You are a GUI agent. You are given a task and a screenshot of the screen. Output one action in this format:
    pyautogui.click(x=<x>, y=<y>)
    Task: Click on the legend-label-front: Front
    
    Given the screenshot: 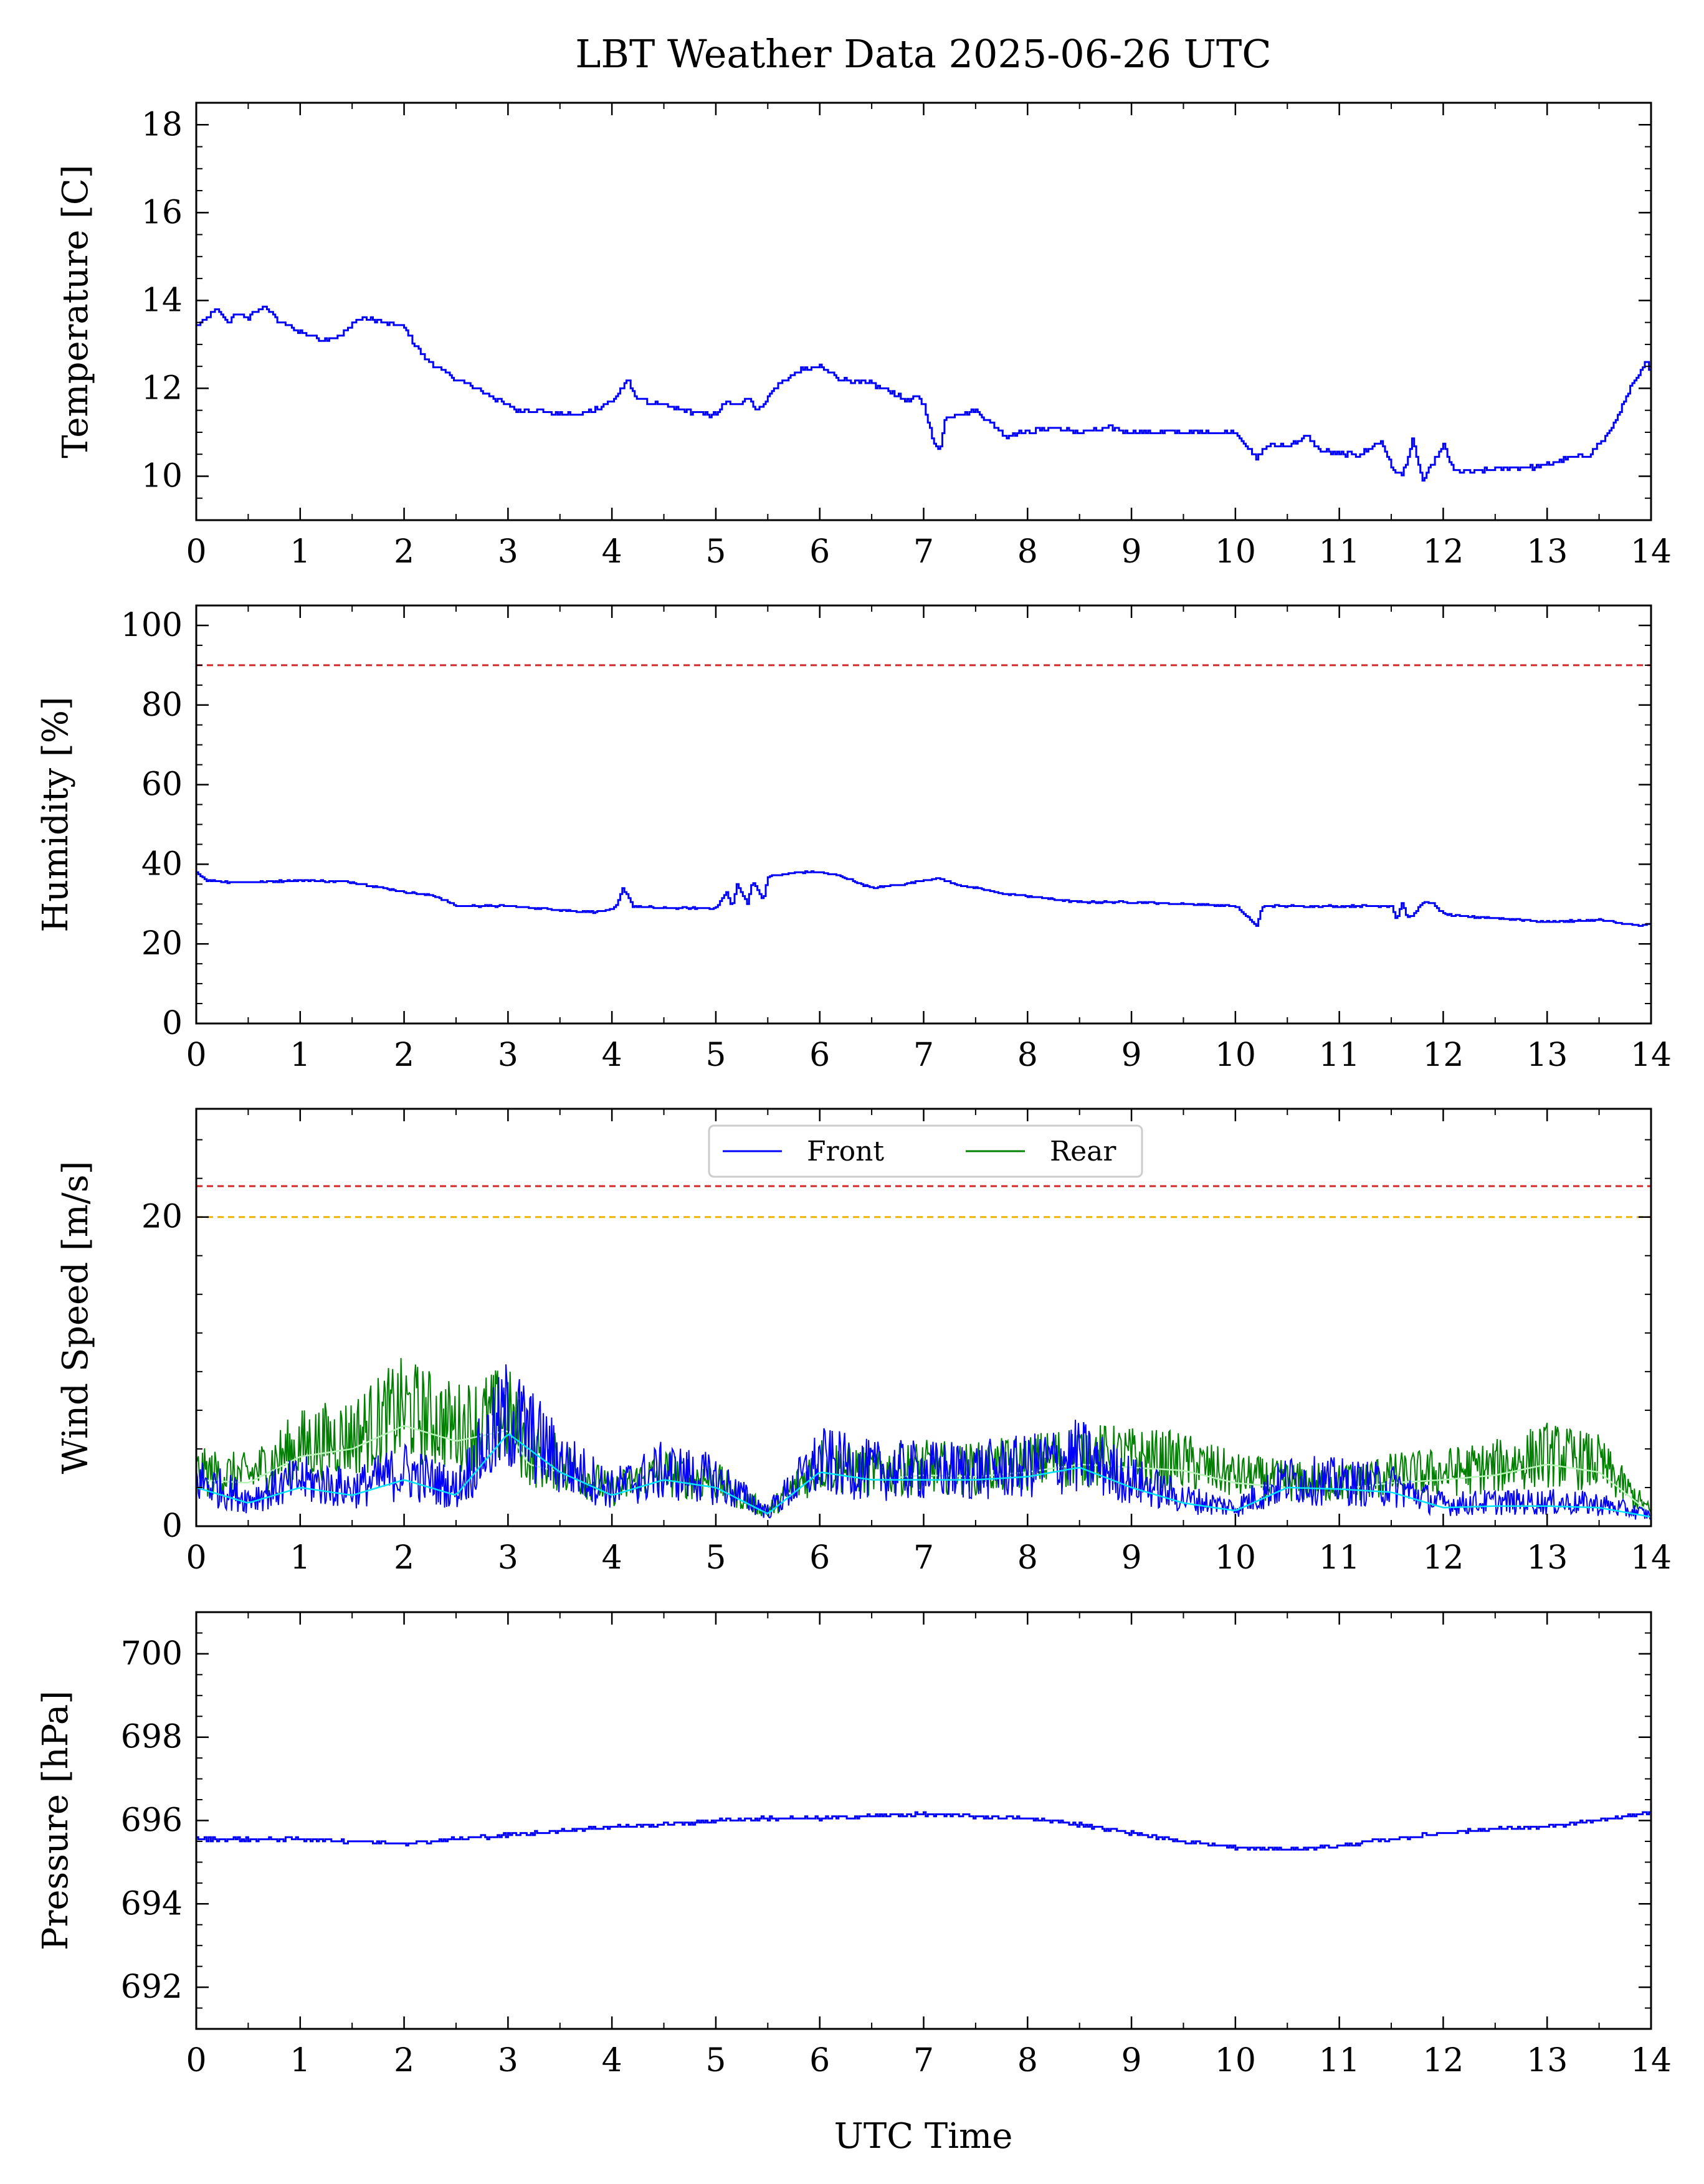 What is the action you would take?
    pyautogui.click(x=845, y=1151)
    